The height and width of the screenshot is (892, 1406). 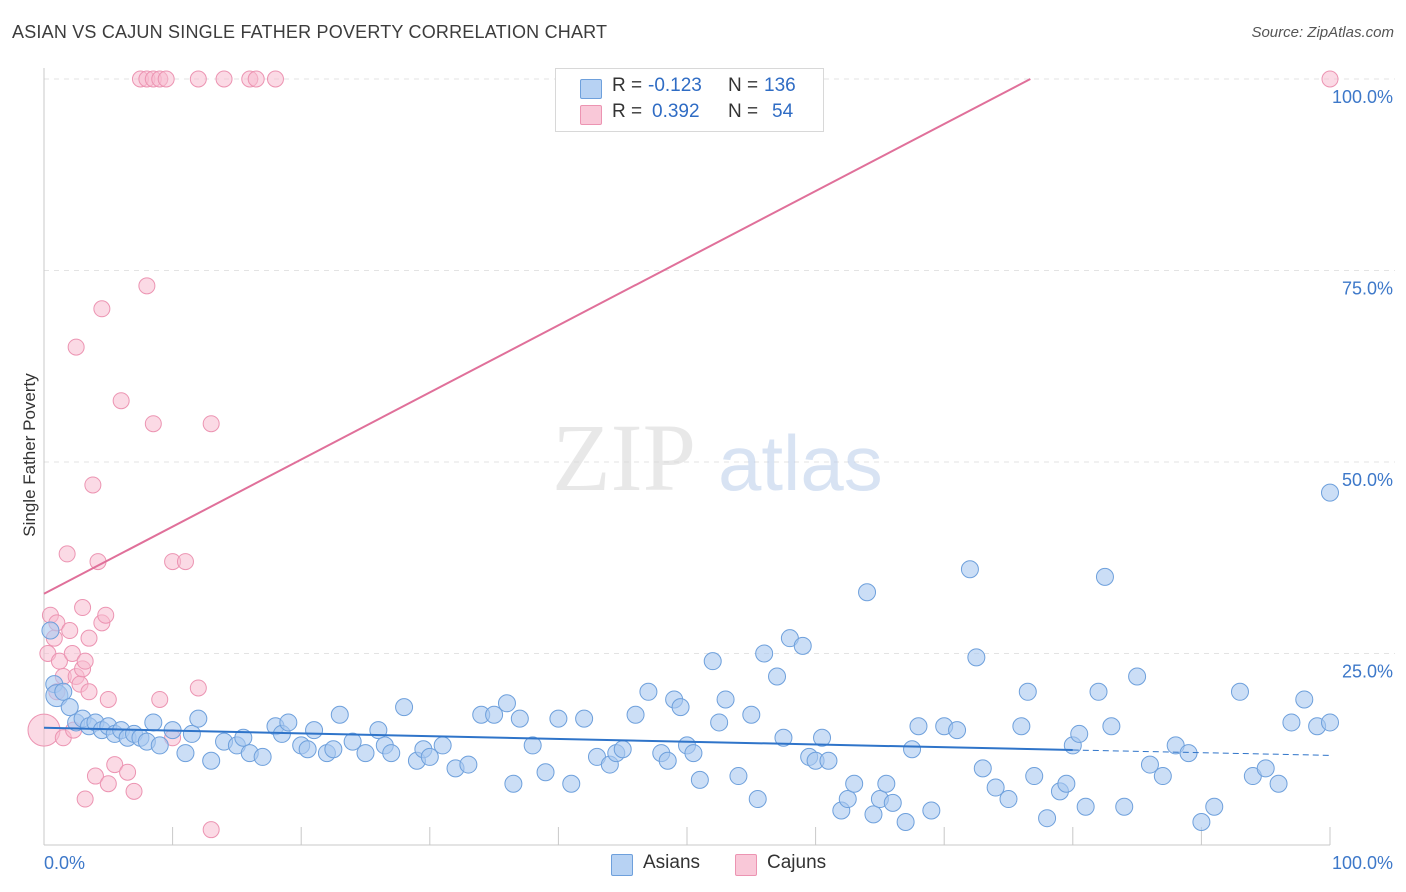 What do you see at coordinates (1367, 289) in the screenshot?
I see `y-tick-label: 75.0%` at bounding box center [1367, 289].